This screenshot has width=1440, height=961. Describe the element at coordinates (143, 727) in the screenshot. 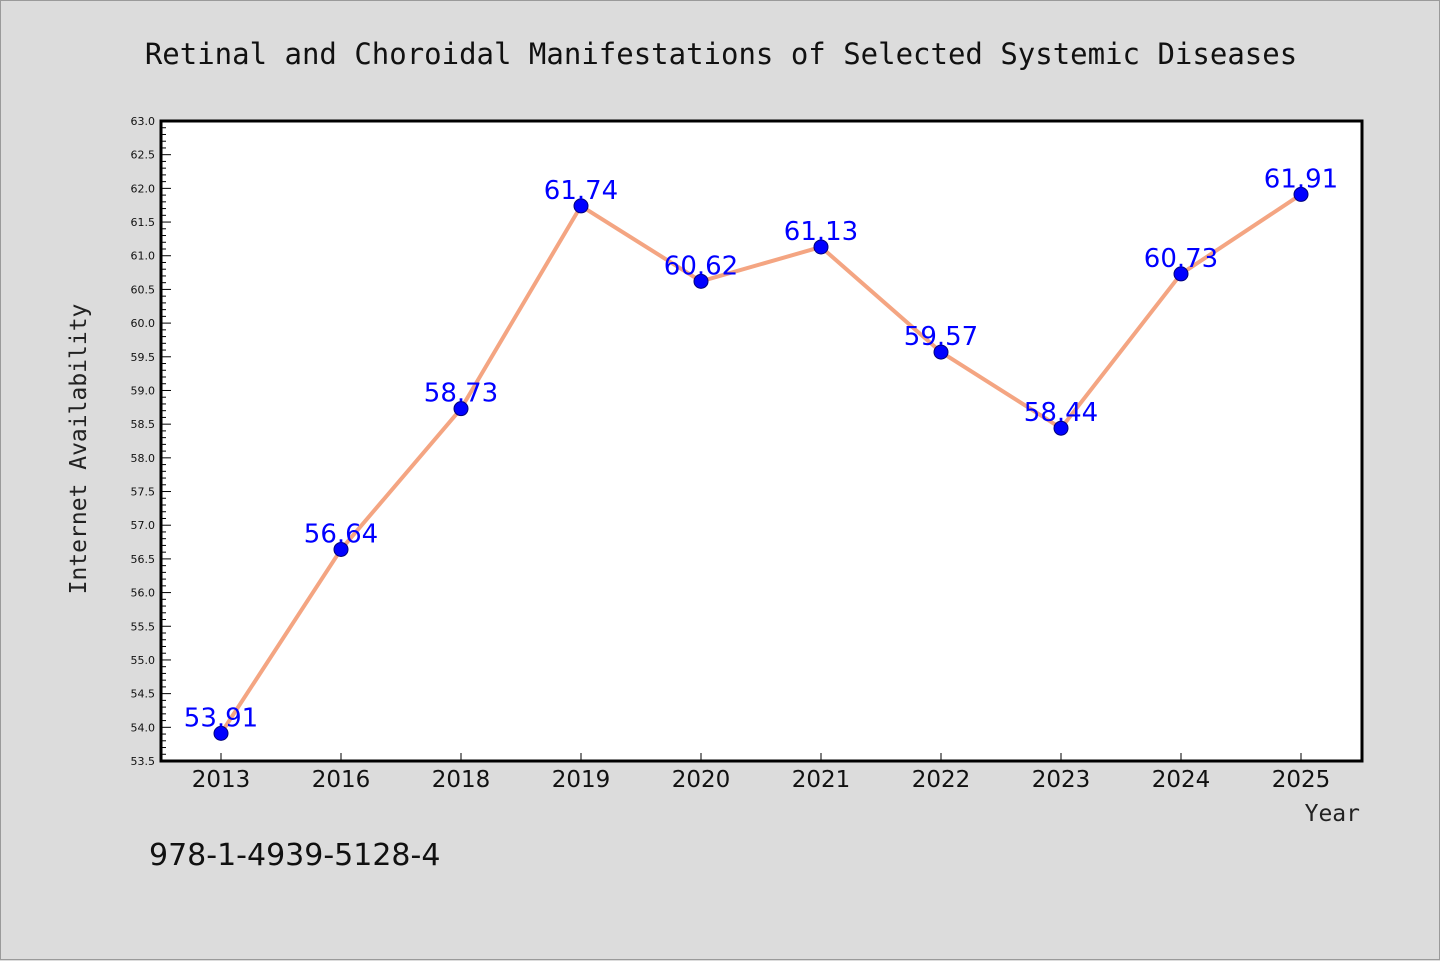

I see `y-tick-label: 54.0` at that location.